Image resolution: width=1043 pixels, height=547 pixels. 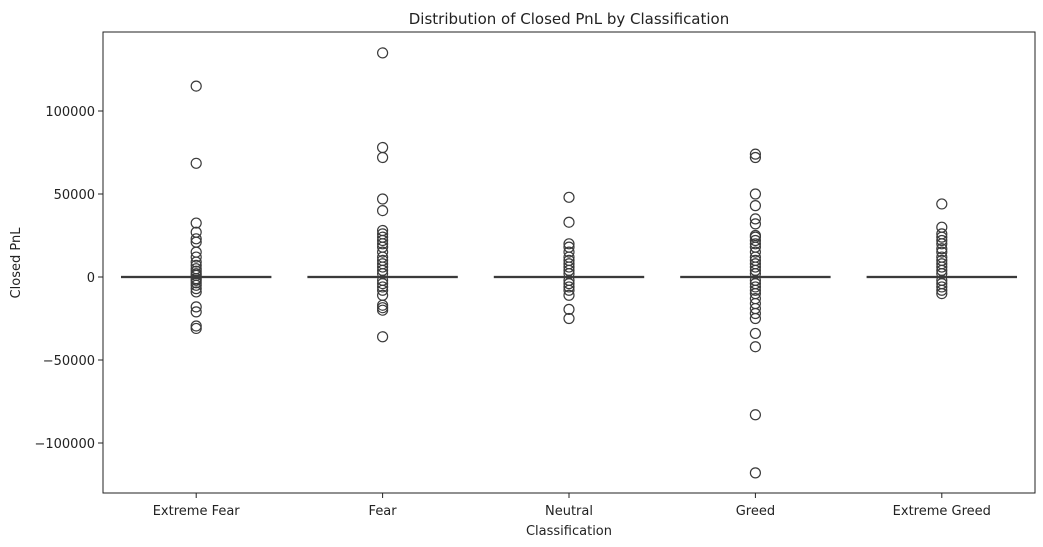 What do you see at coordinates (383, 511) in the screenshot?
I see `x-tick-label: Fear` at bounding box center [383, 511].